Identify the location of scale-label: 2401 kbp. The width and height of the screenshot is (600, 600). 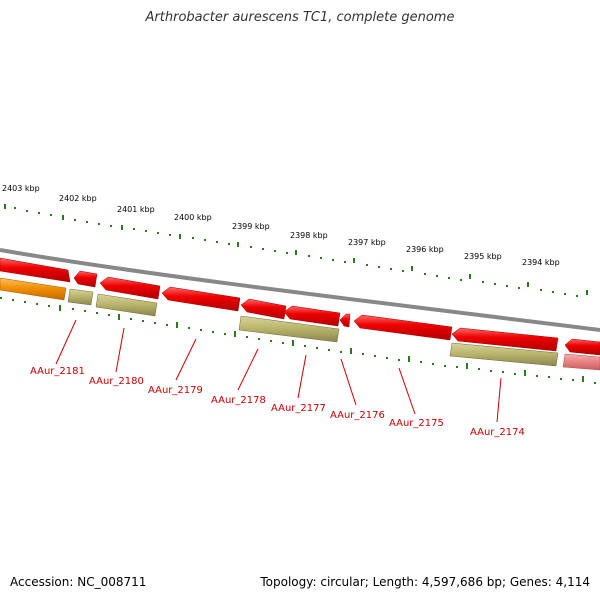
(136, 209).